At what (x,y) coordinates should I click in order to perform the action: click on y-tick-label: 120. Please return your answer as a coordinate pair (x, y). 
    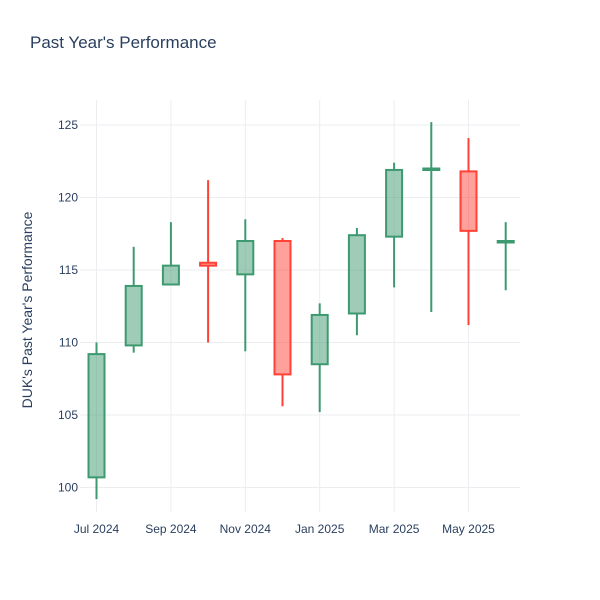
    Looking at the image, I should click on (68, 198).